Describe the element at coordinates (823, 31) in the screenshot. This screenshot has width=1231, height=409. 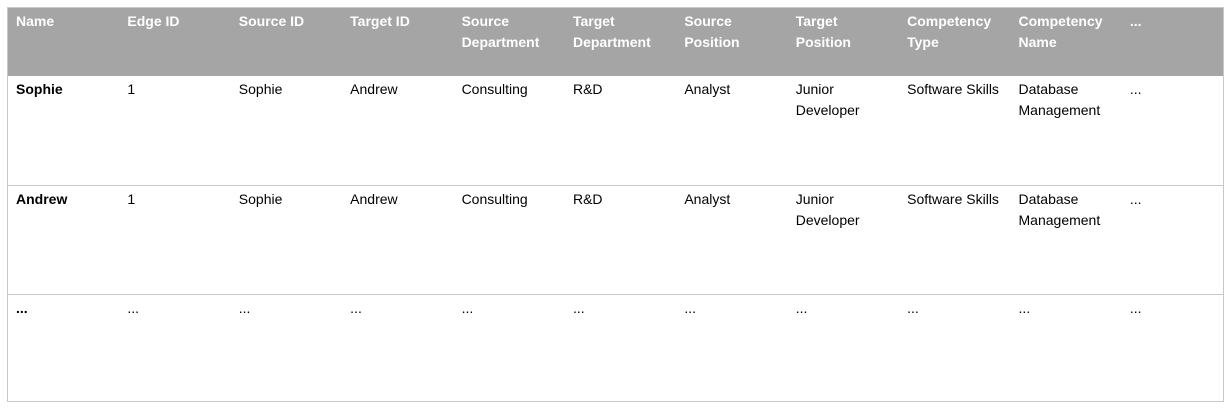
I see `header-cell-target-position: Target Position` at that location.